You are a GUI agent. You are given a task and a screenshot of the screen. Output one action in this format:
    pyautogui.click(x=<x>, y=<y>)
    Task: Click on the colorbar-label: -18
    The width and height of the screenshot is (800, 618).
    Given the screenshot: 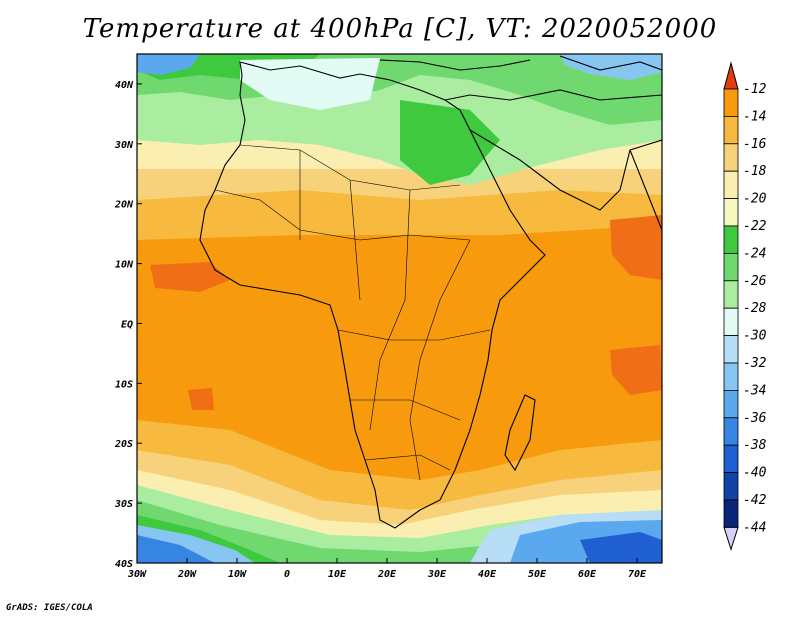 What is the action you would take?
    pyautogui.click(x=755, y=171)
    